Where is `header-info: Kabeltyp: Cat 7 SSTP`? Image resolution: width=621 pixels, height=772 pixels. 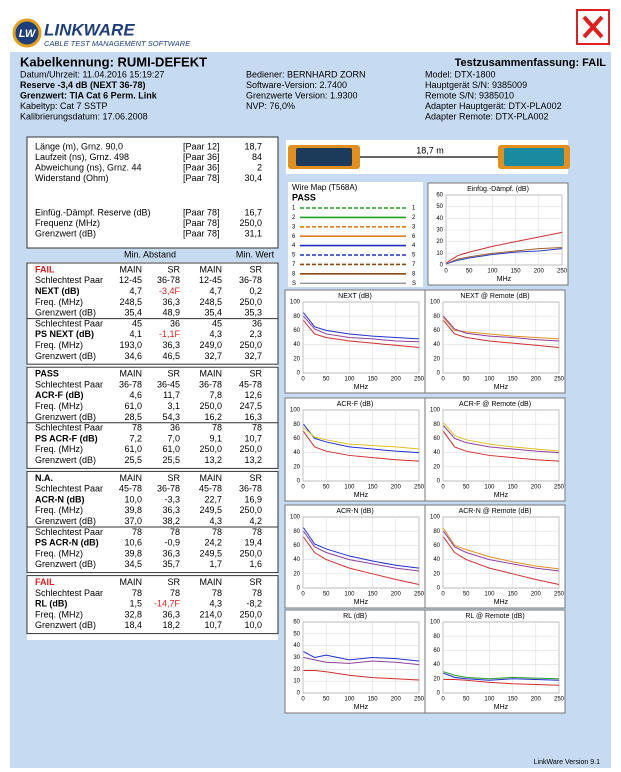 header-info: Kabeltyp: Cat 7 SSTP is located at coordinates (64, 106).